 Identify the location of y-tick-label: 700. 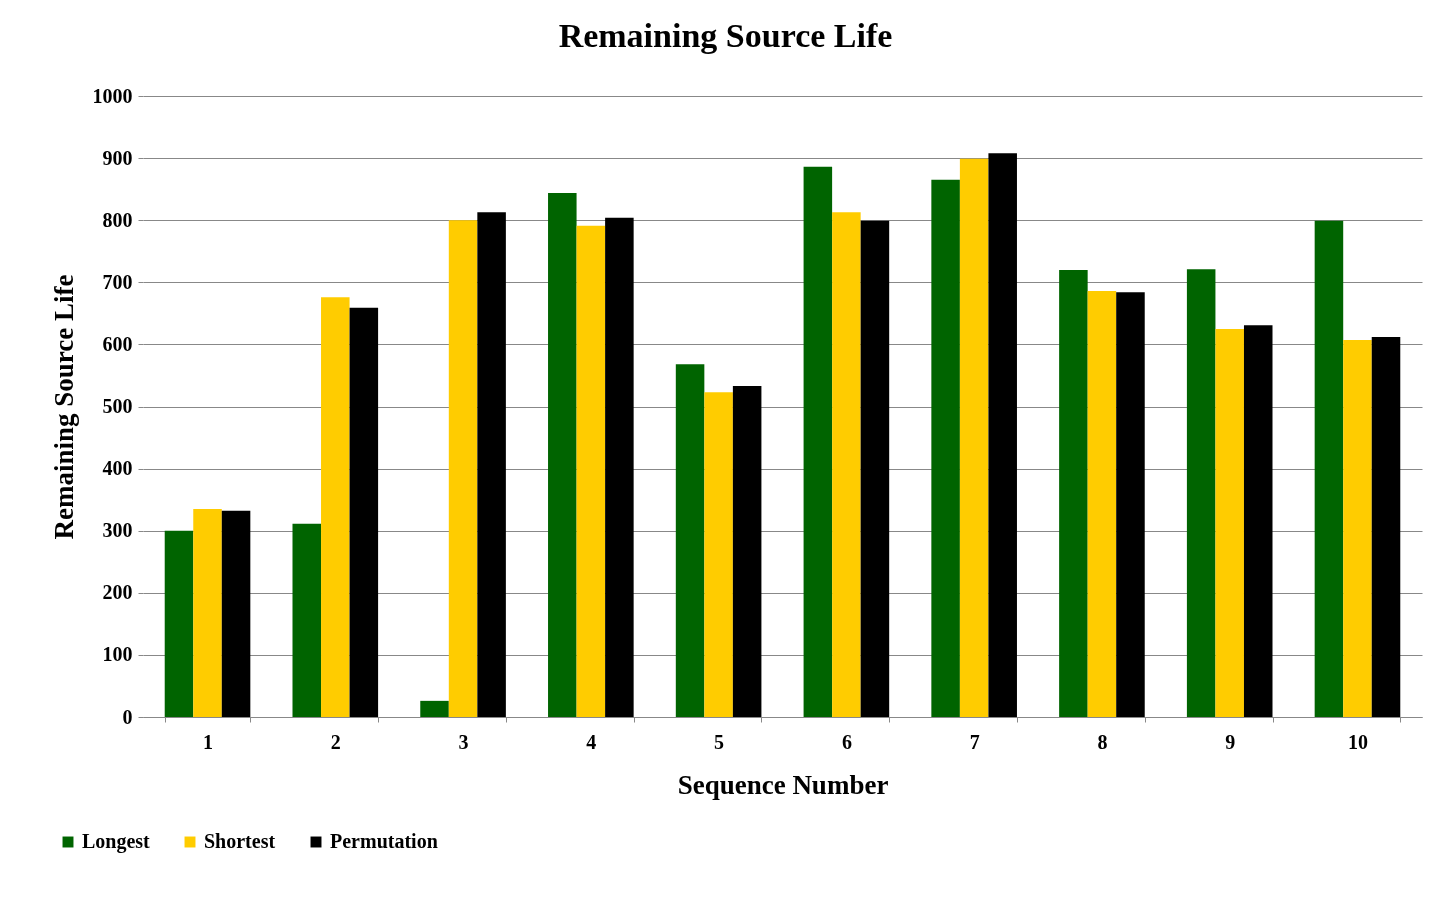
(117, 281).